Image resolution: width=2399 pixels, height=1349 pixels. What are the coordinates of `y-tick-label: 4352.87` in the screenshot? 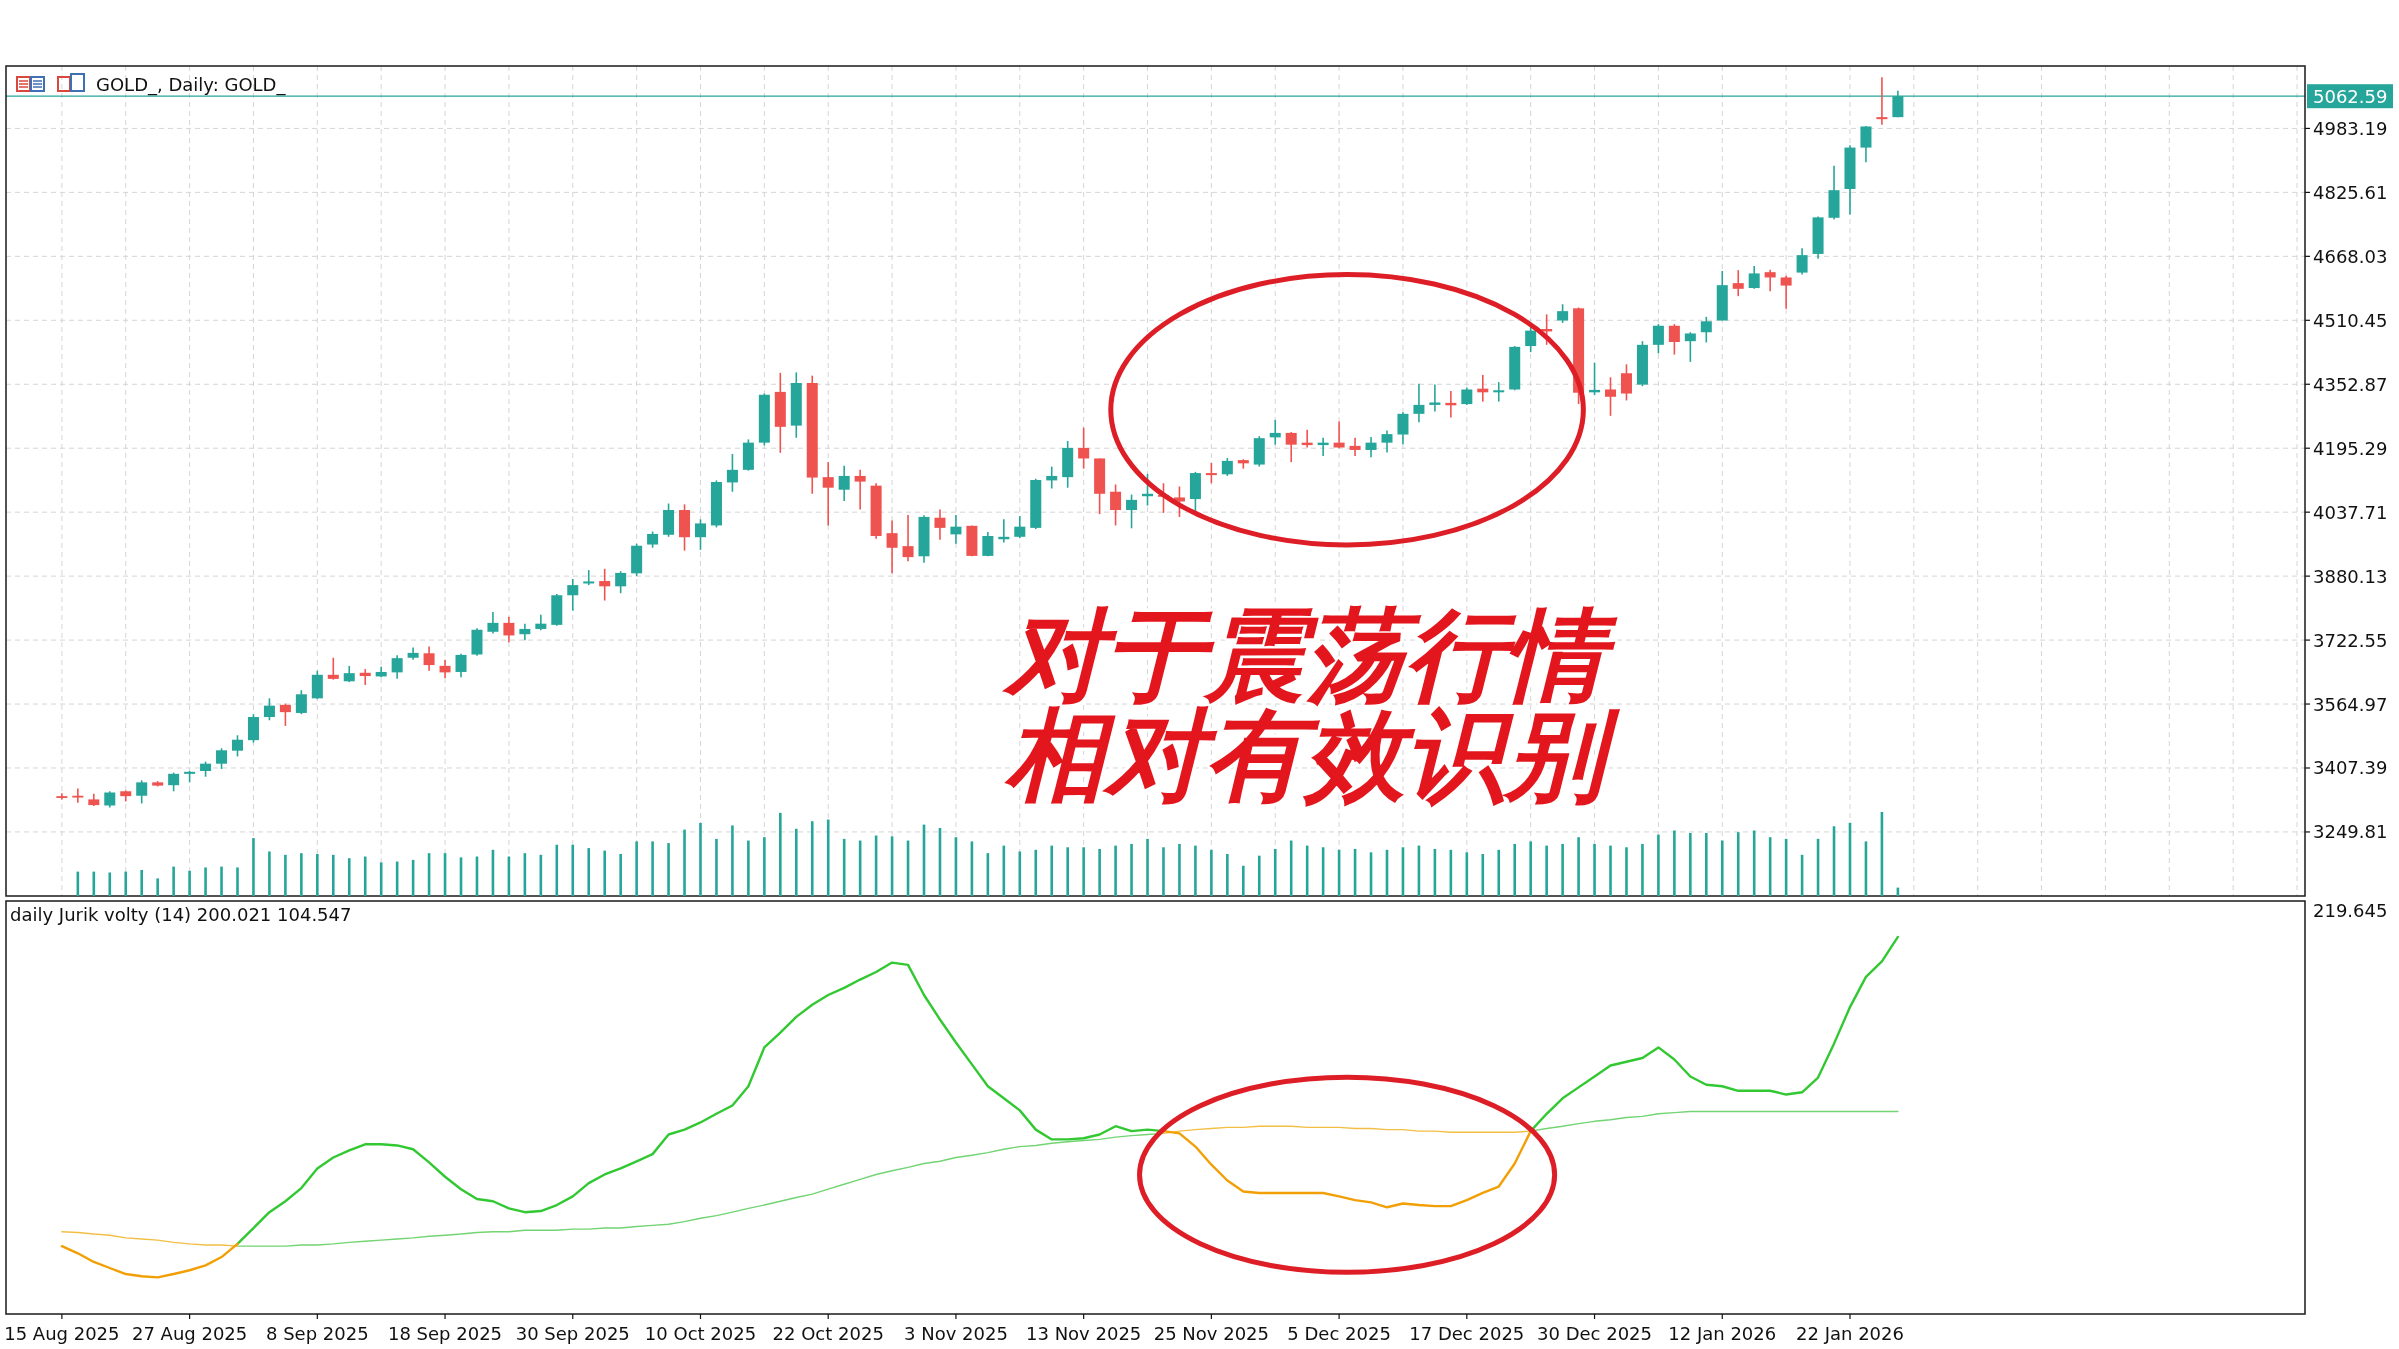 It's located at (2350, 384).